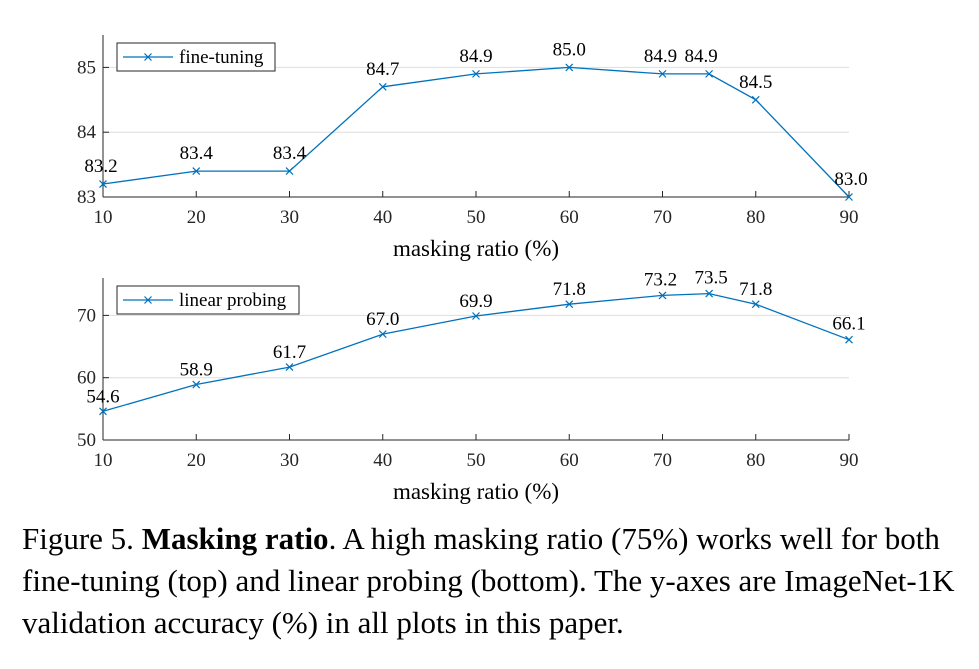 This screenshot has width=979, height=669. What do you see at coordinates (86, 67) in the screenshot?
I see `y-tick-label: 85` at bounding box center [86, 67].